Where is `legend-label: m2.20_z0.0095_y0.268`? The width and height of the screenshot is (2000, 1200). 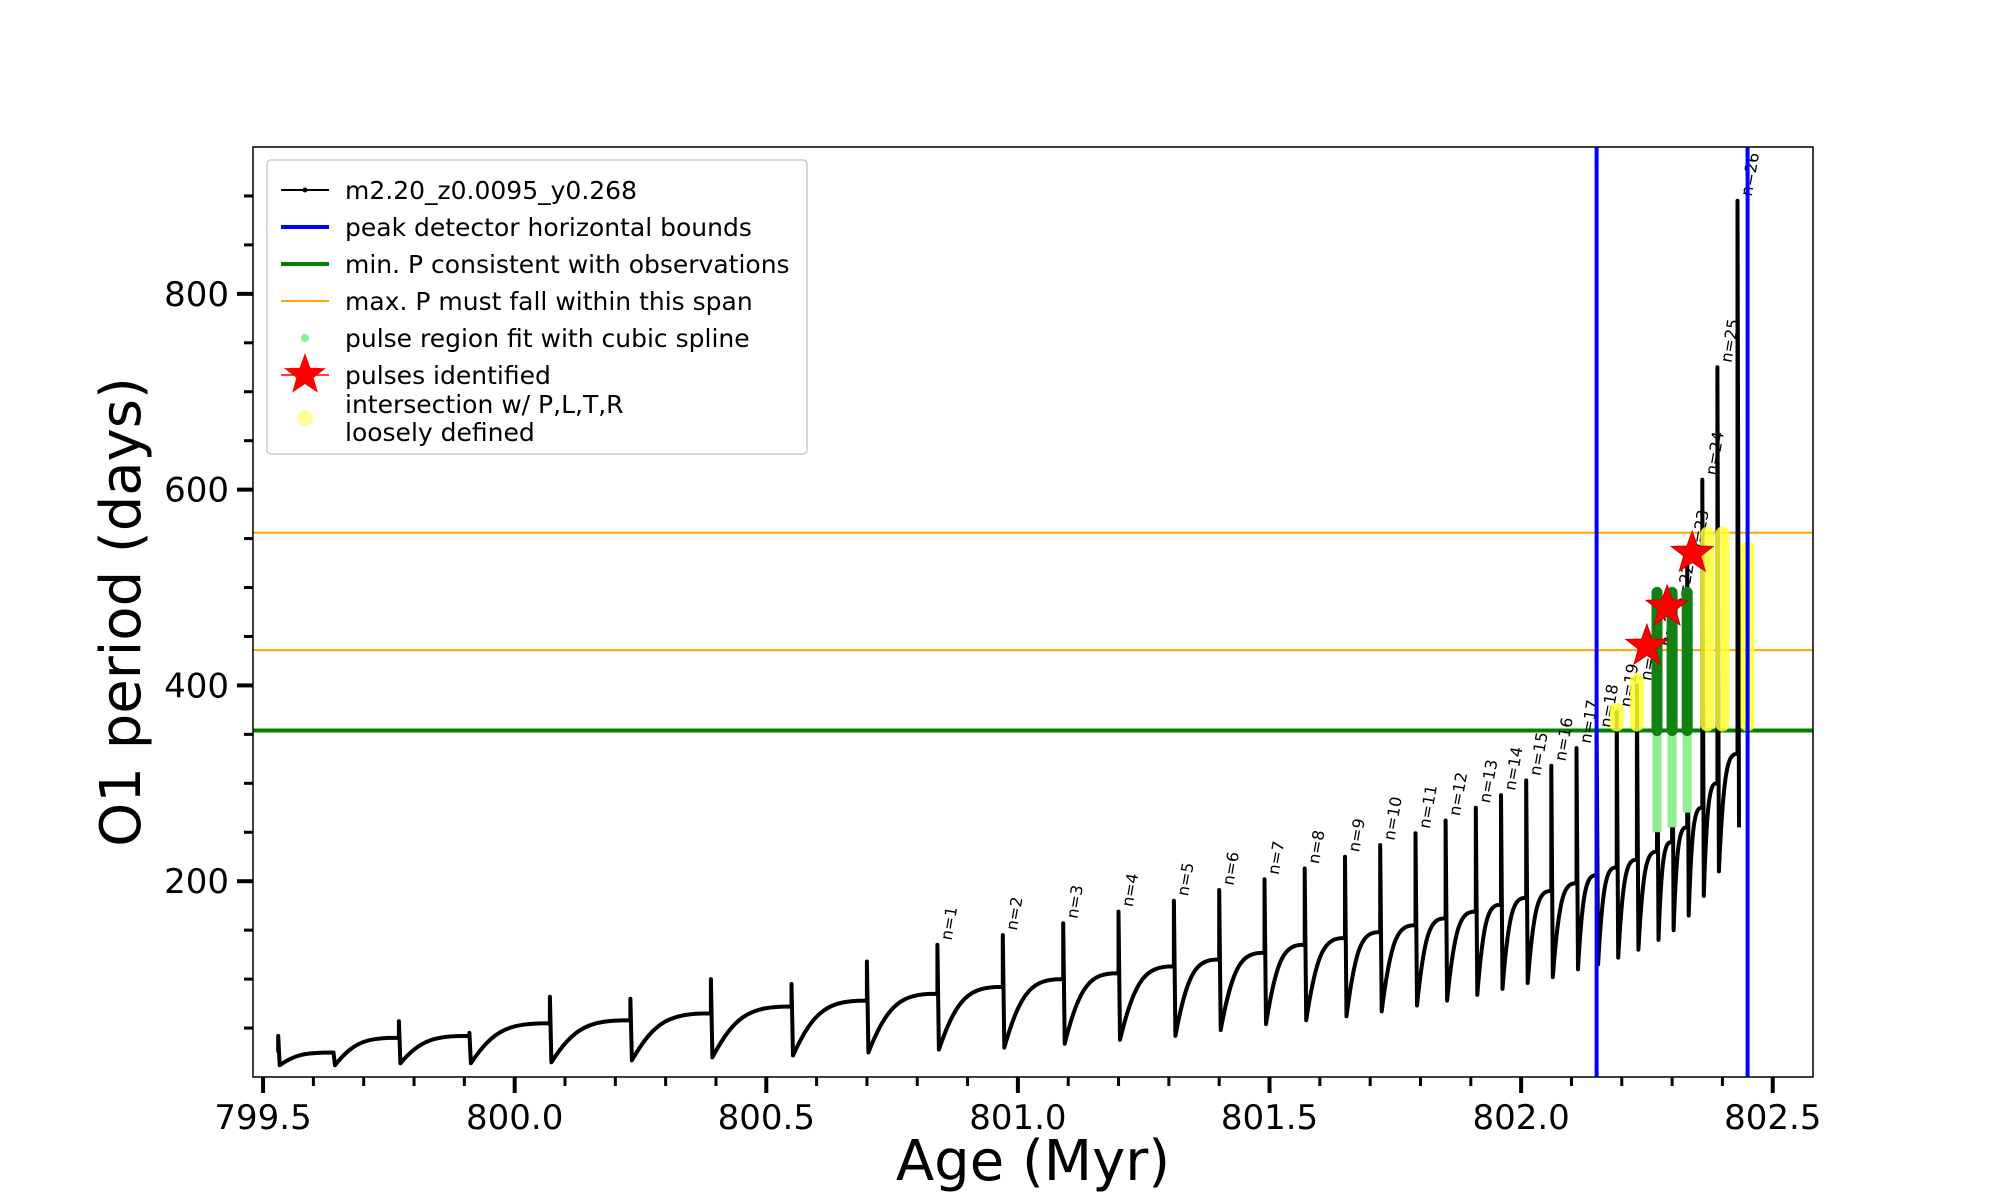 legend-label: m2.20_z0.0095_y0.268 is located at coordinates (491, 190).